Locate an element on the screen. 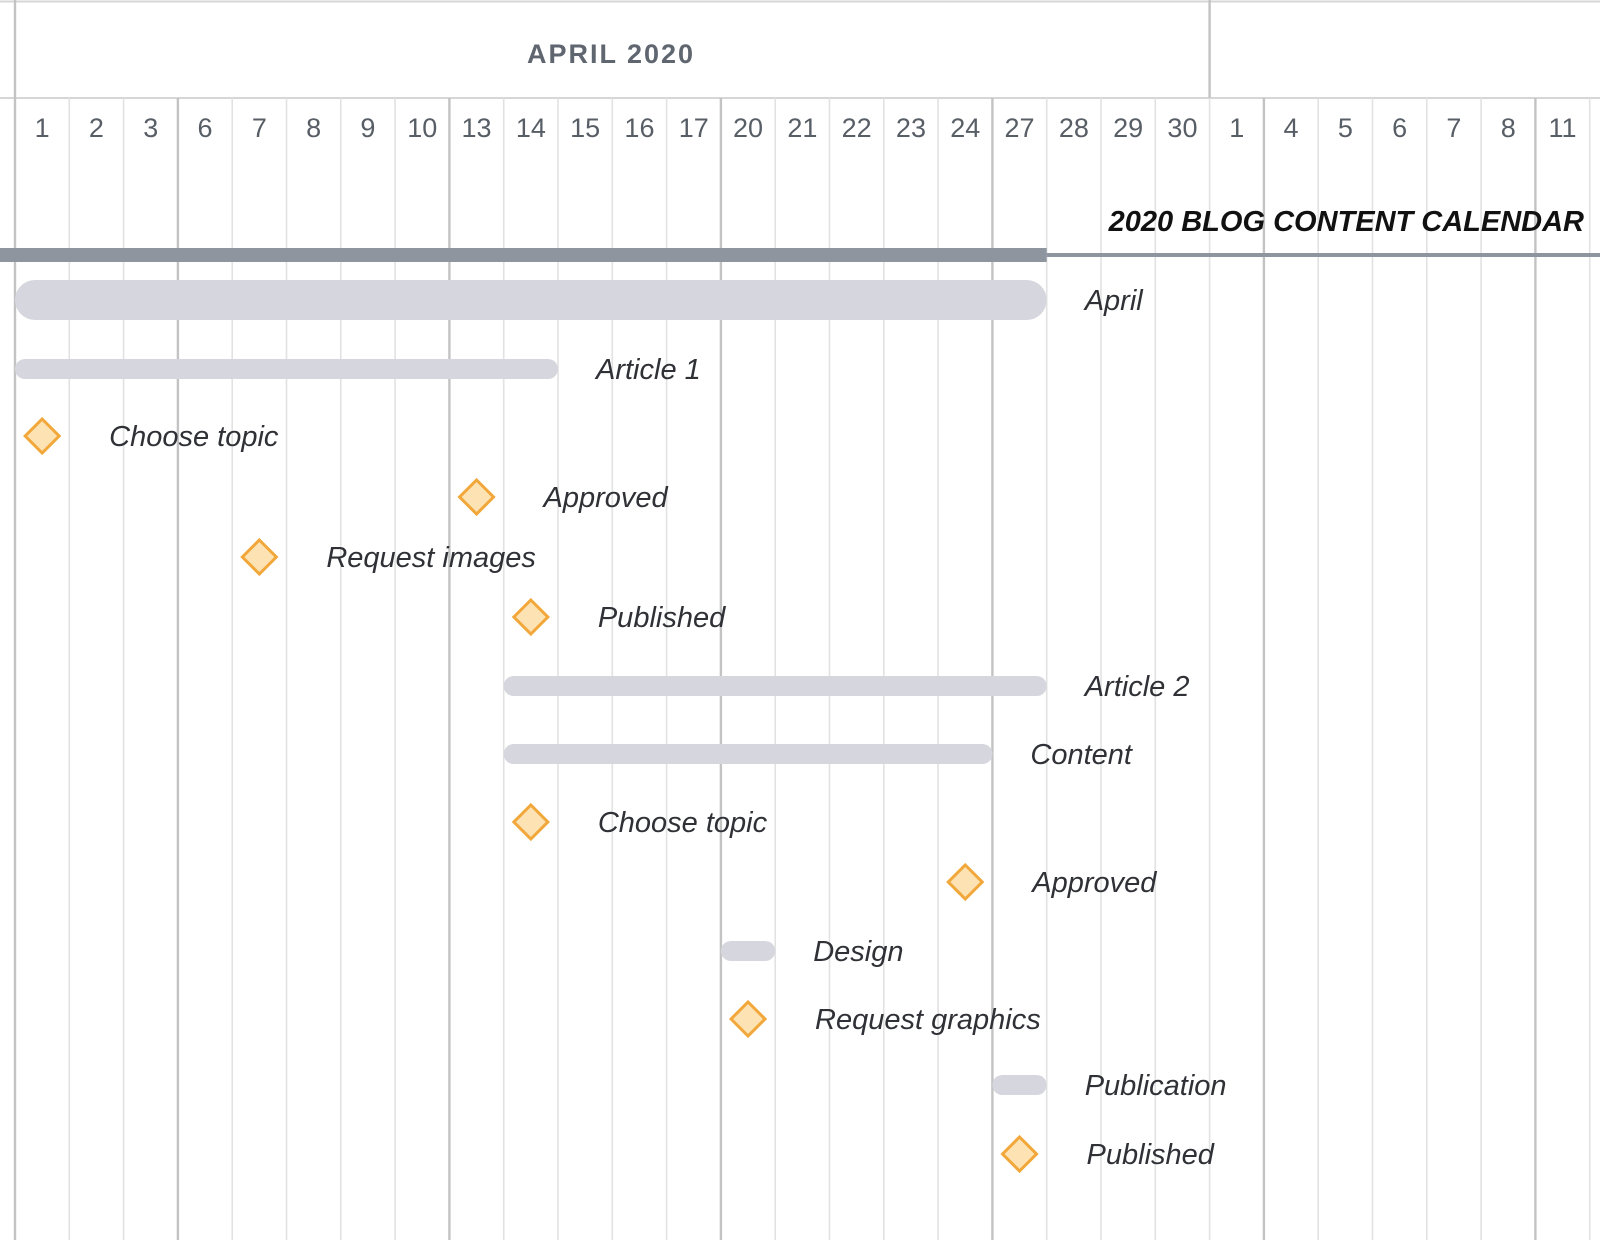 The height and width of the screenshot is (1240, 1600). day-tick-label: 28 is located at coordinates (1074, 128).